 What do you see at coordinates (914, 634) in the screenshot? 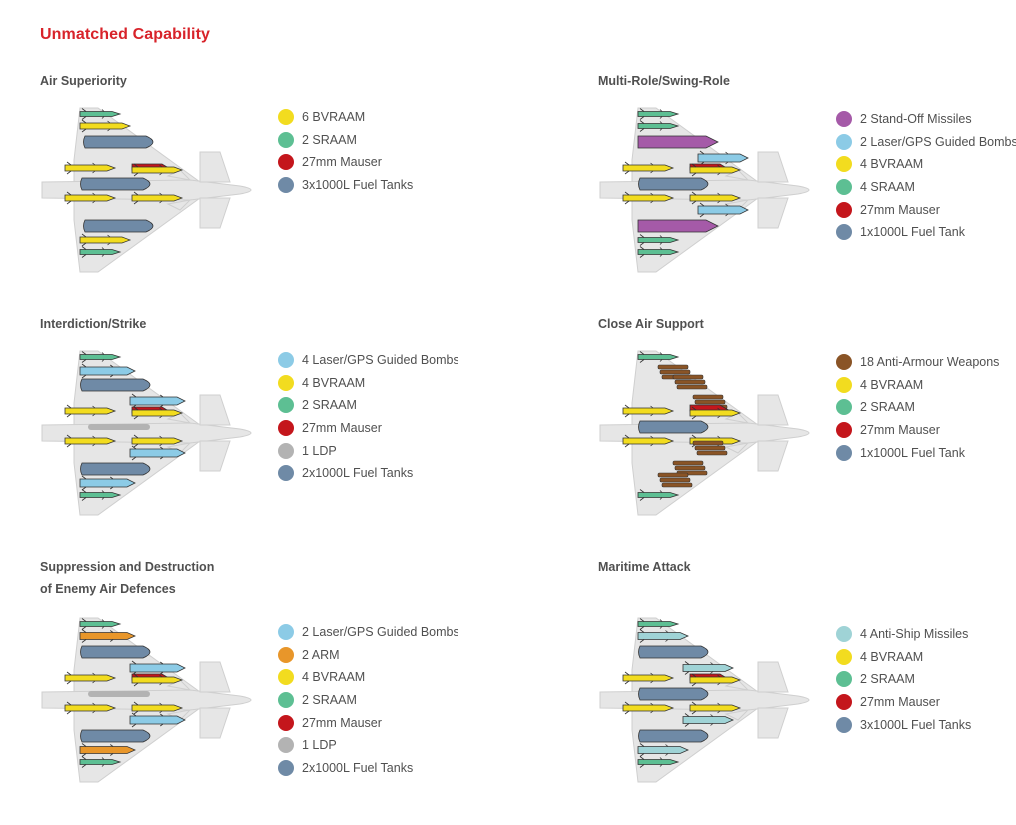
I see `legend-label: 4 Anti-Ship Missiles` at bounding box center [914, 634].